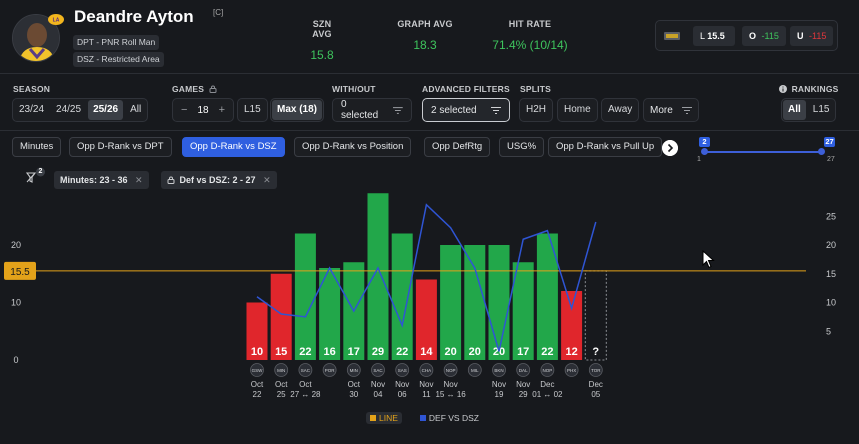 This screenshot has height=444, width=859. I want to click on splits-h2h: H2H, so click(536, 110).